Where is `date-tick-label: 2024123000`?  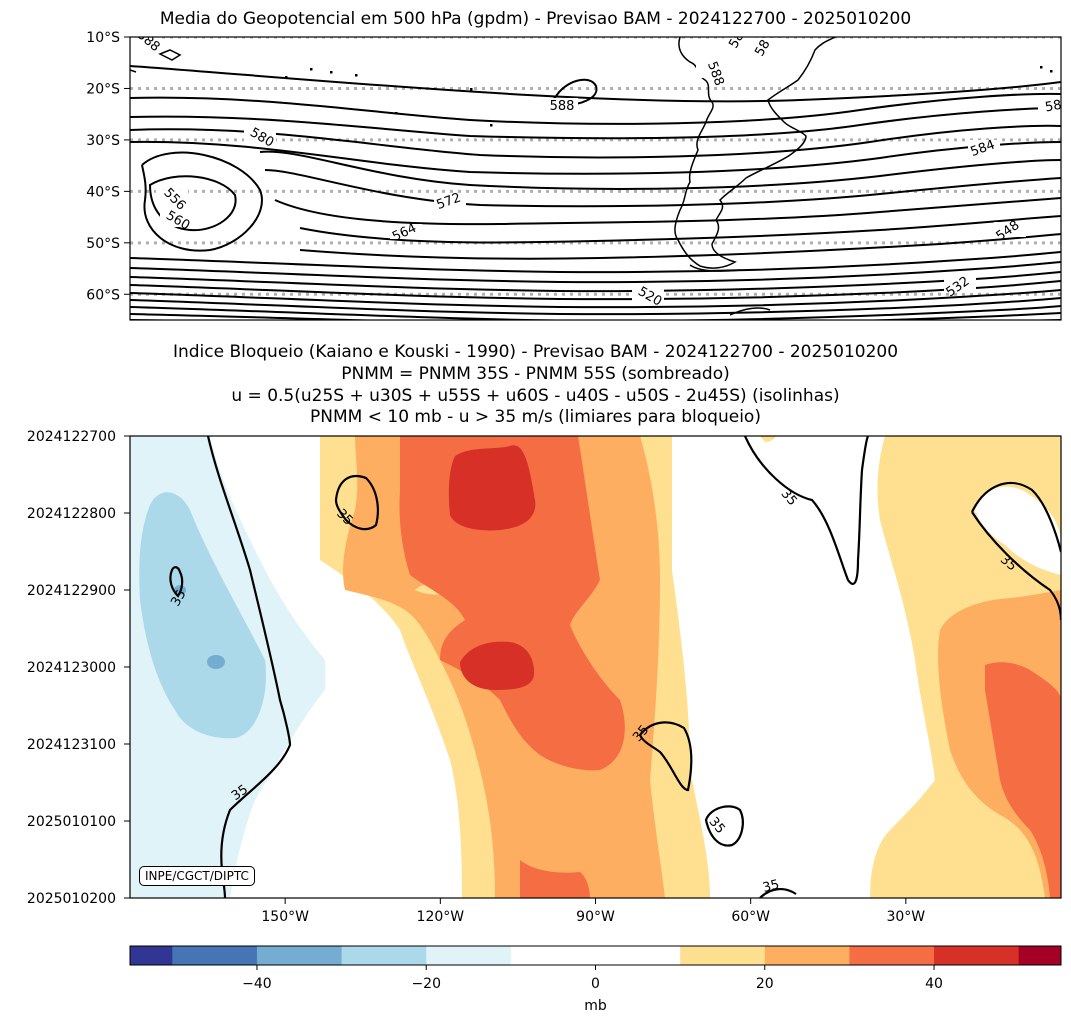
date-tick-label: 2024123000 is located at coordinates (71, 668).